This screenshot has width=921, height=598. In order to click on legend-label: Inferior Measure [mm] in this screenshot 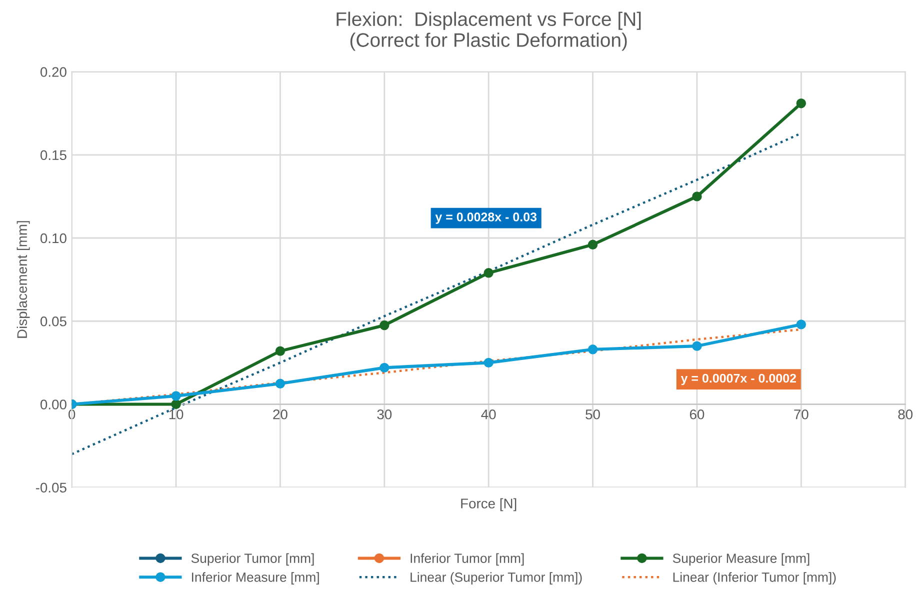, I will do `click(255, 578)`.